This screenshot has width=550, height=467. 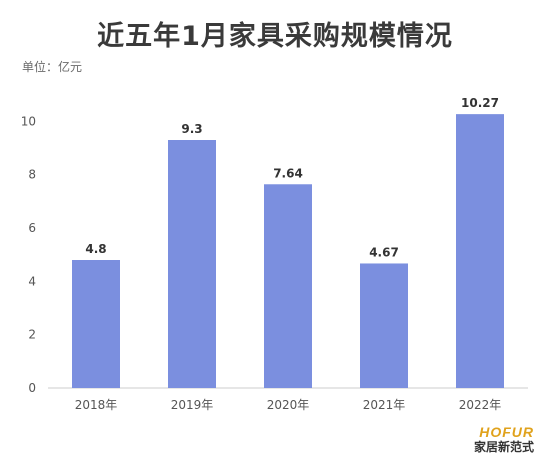 I want to click on bar-2020年, so click(x=288, y=286).